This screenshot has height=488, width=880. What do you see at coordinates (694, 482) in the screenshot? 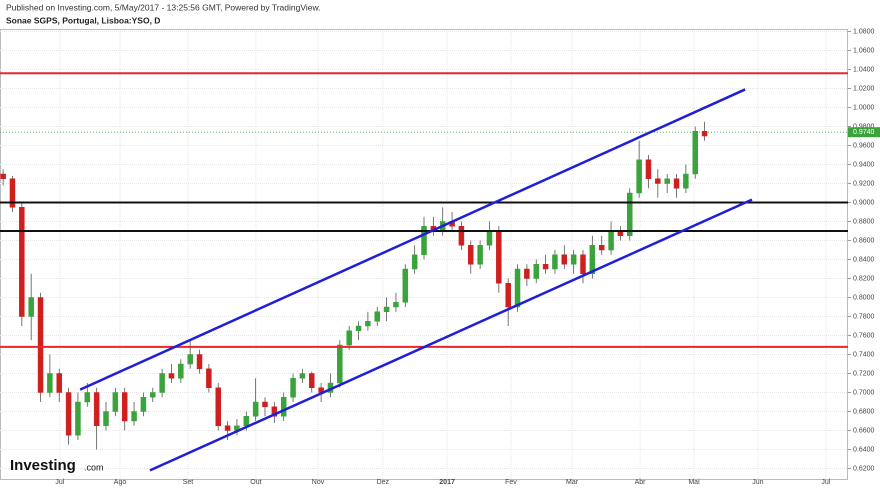
I see `x-tick-label: Mai` at bounding box center [694, 482].